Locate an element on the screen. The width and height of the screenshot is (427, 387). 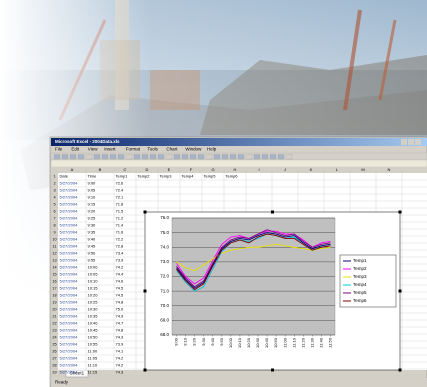
cell: 71.4 is located at coordinates (120, 225).